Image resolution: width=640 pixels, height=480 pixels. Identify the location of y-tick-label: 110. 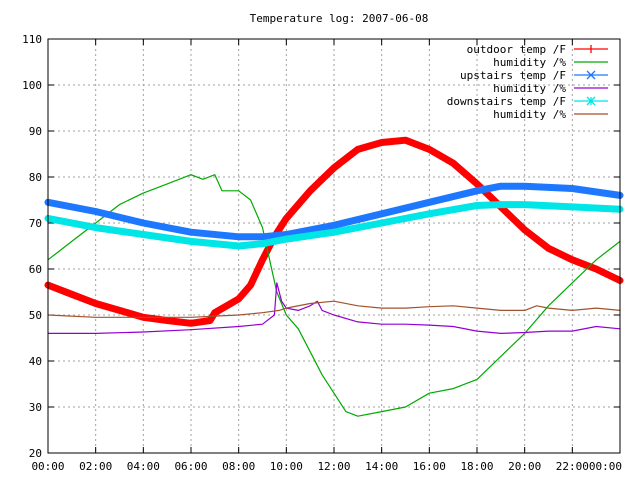
(32, 39).